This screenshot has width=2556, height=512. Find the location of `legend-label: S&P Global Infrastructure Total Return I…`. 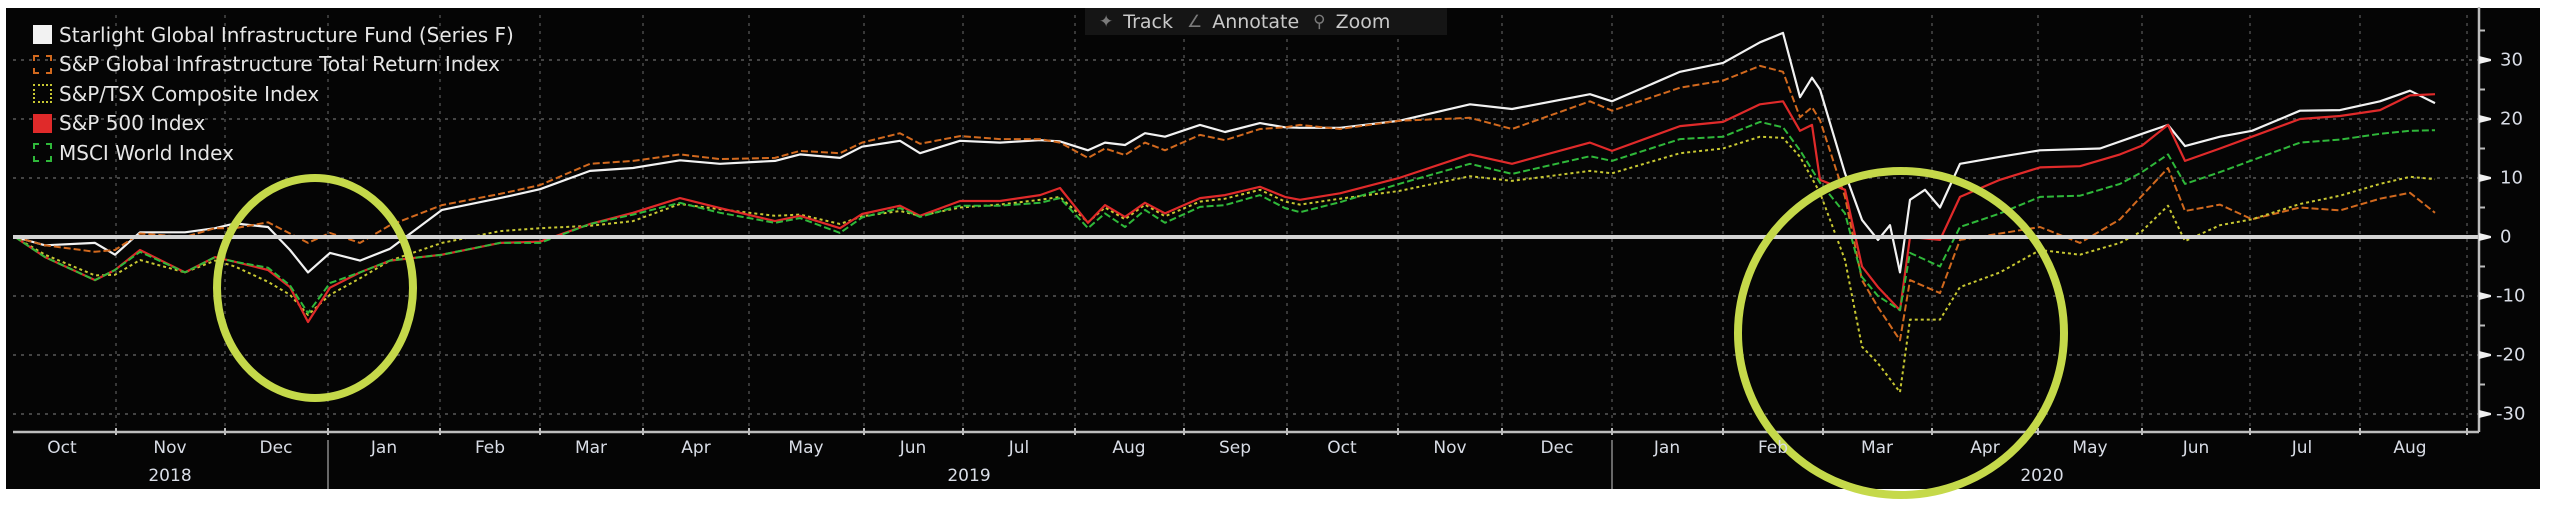

legend-label: S&P Global Infrastructure Total Return I… is located at coordinates (279, 64).